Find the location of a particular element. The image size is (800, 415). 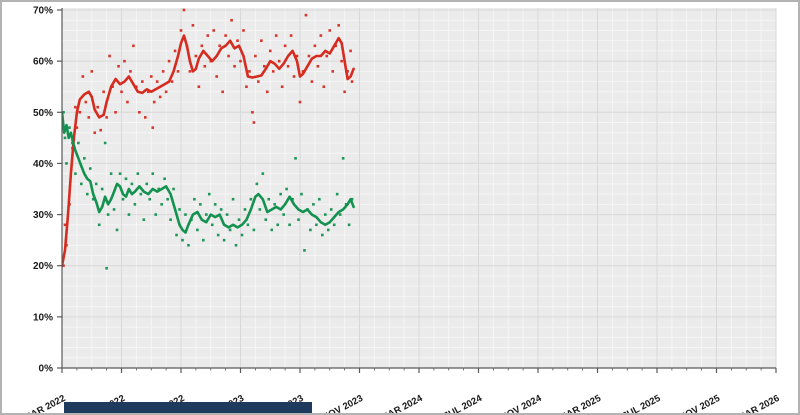

x-tick-label: NOV 2024 is located at coordinates (521, 403).